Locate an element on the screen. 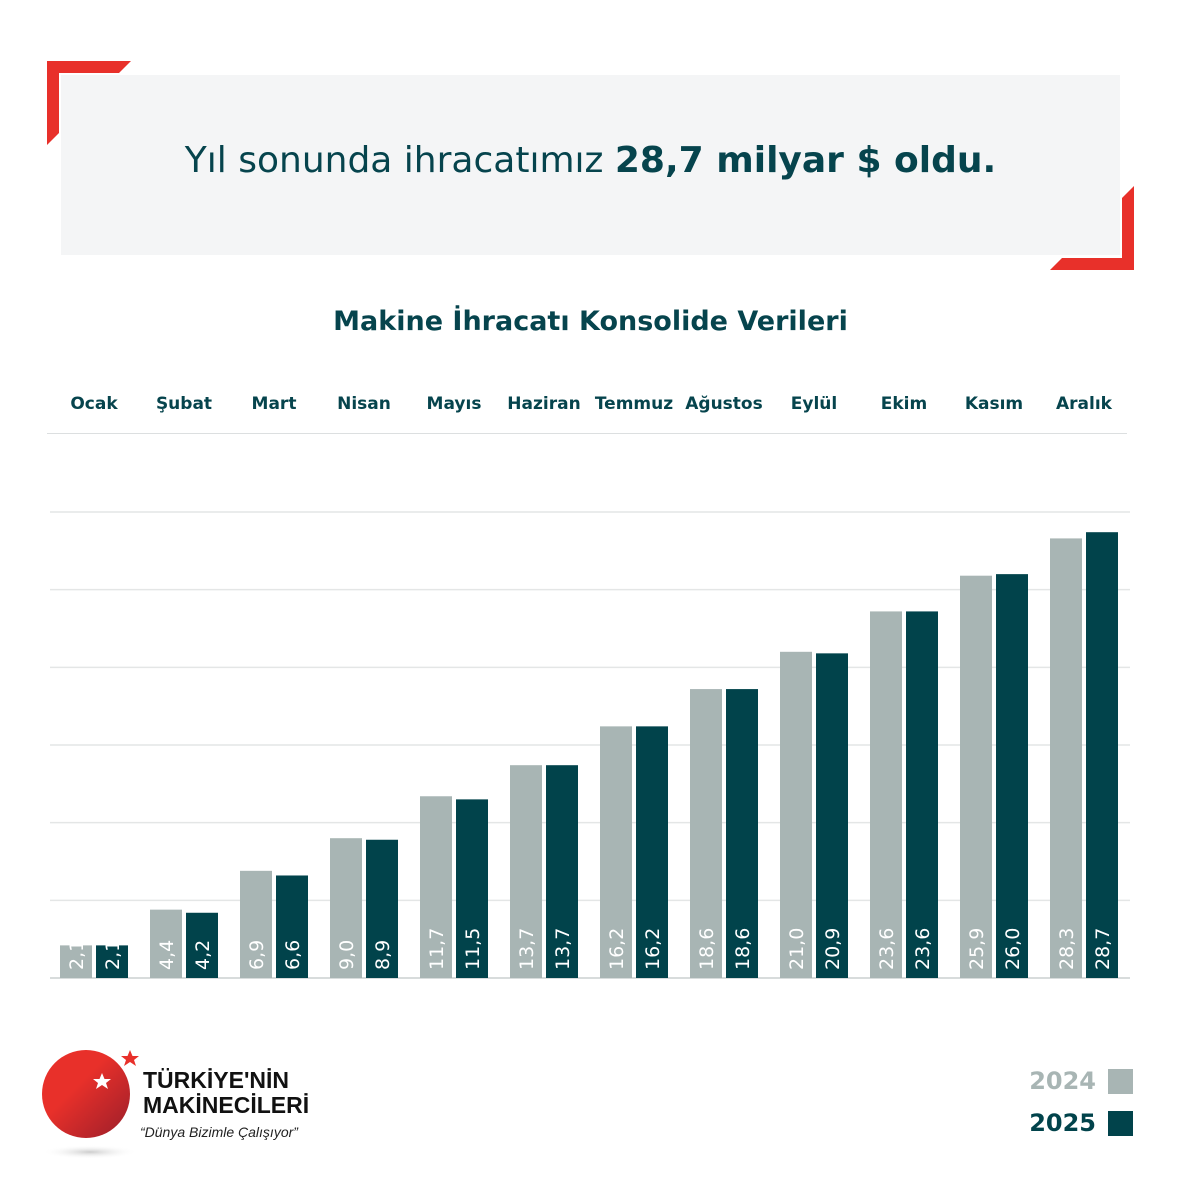 This screenshot has width=1181, height=1181. bar-value-label: 6,6 is located at coordinates (293, 955).